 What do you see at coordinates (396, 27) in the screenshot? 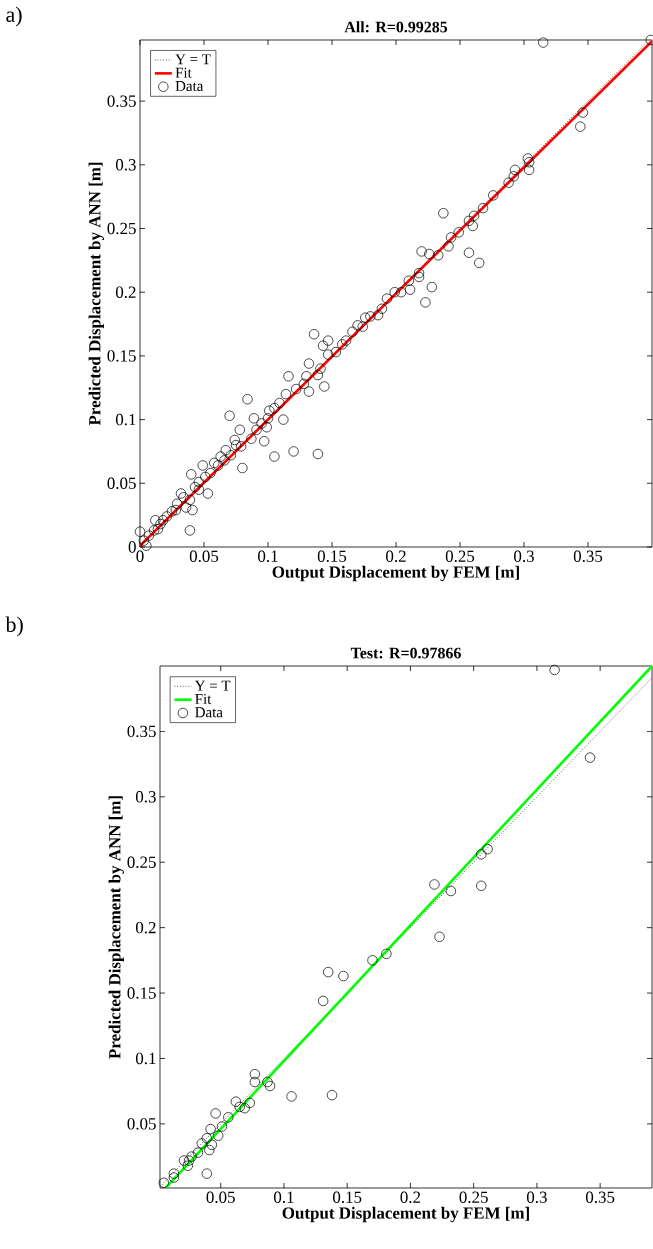
I see `chart-title: All: R=0.99285` at bounding box center [396, 27].